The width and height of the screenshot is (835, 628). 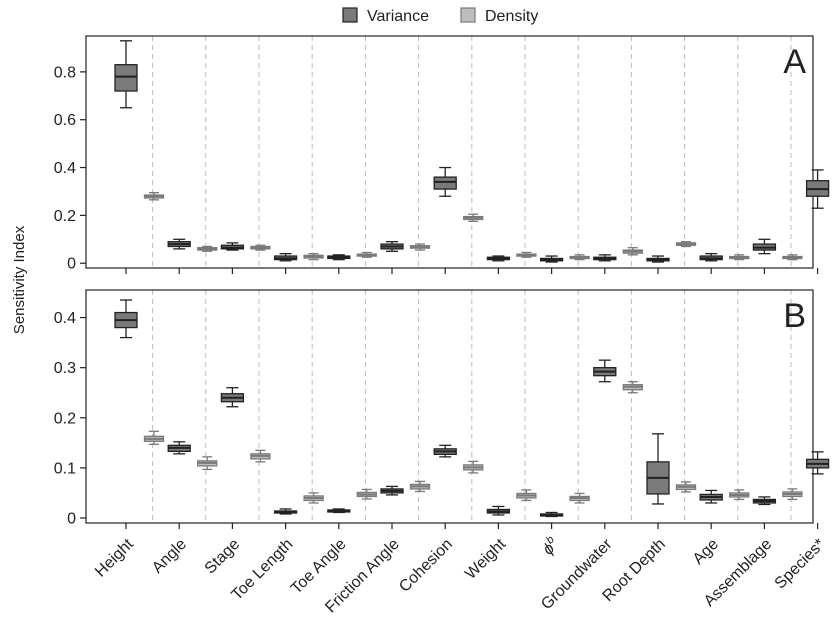 What do you see at coordinates (511, 16) in the screenshot?
I see `legend-label-density: Density` at bounding box center [511, 16].